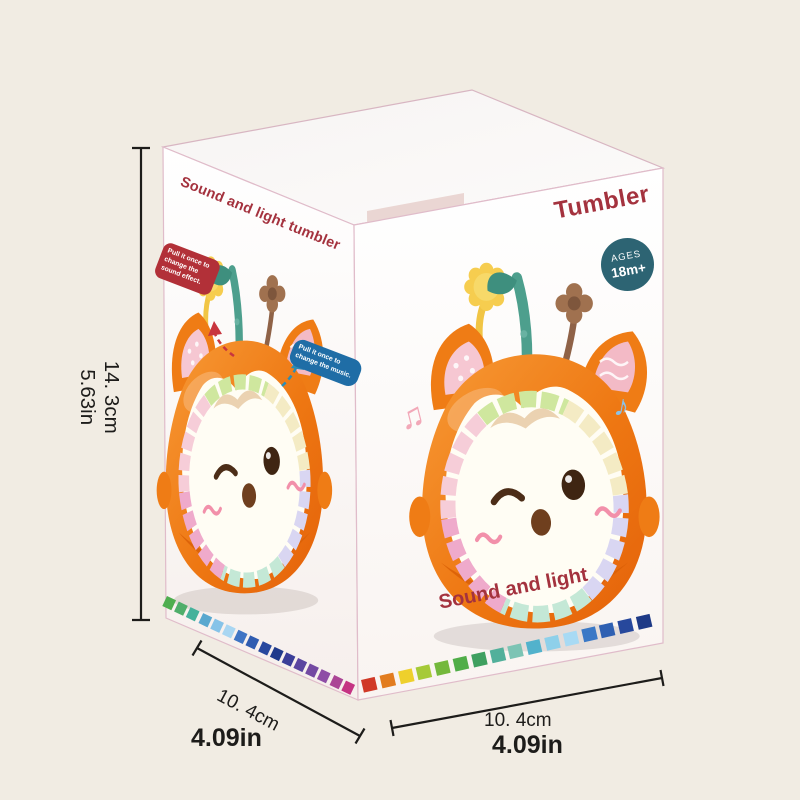  What do you see at coordinates (226, 738) in the screenshot?
I see `depth-inch-label: 4.09in` at bounding box center [226, 738].